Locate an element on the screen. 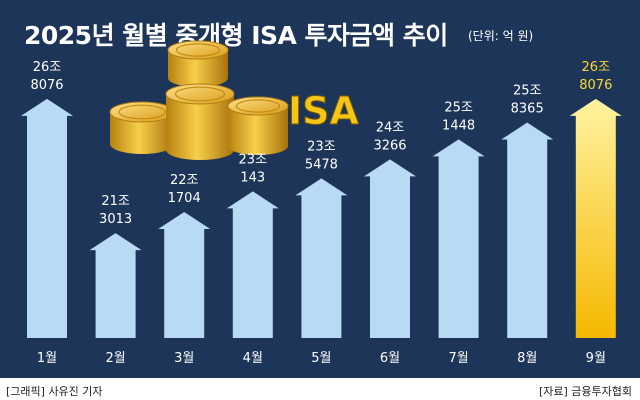 This screenshot has width=640, height=400. category-label-4: 4월 is located at coordinates (253, 358).